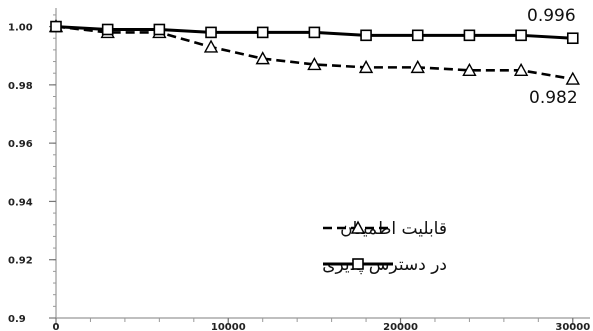 This screenshot has height=331, width=593. I want to click on annotation-availability-end: 0.996, so click(551, 16).